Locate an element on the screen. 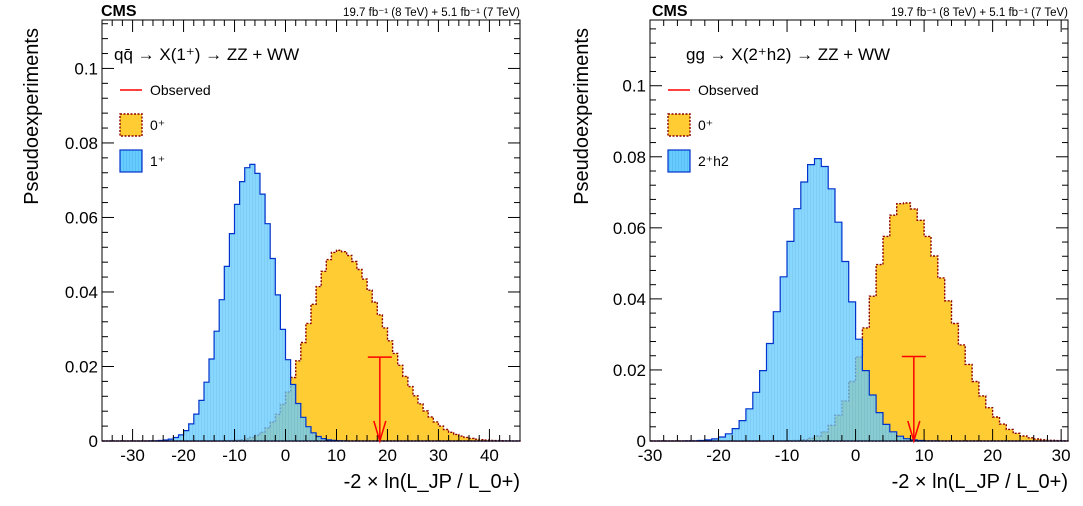 The image size is (1083, 506). process-label: qq̄ → X(1⁺) → ZZ + WW is located at coordinates (206, 54).